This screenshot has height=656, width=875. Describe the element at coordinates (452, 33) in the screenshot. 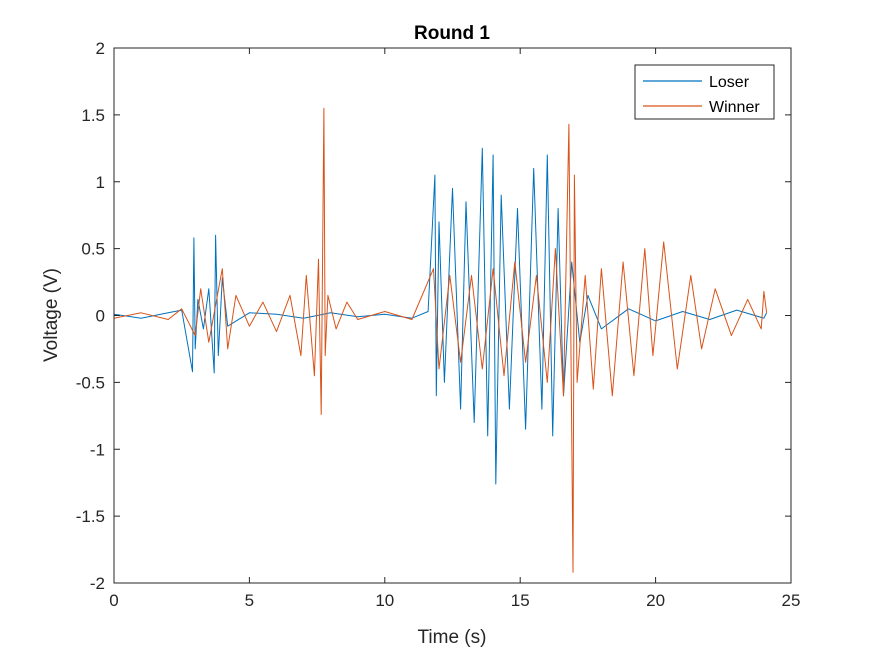

I see `chart-title: Round 1` at that location.